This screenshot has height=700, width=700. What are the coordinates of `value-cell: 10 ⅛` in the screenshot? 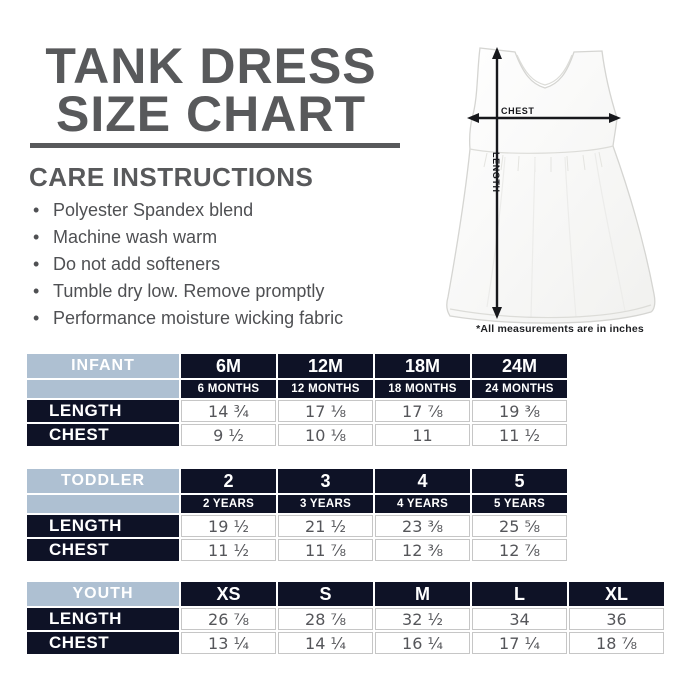 It's located at (325, 435).